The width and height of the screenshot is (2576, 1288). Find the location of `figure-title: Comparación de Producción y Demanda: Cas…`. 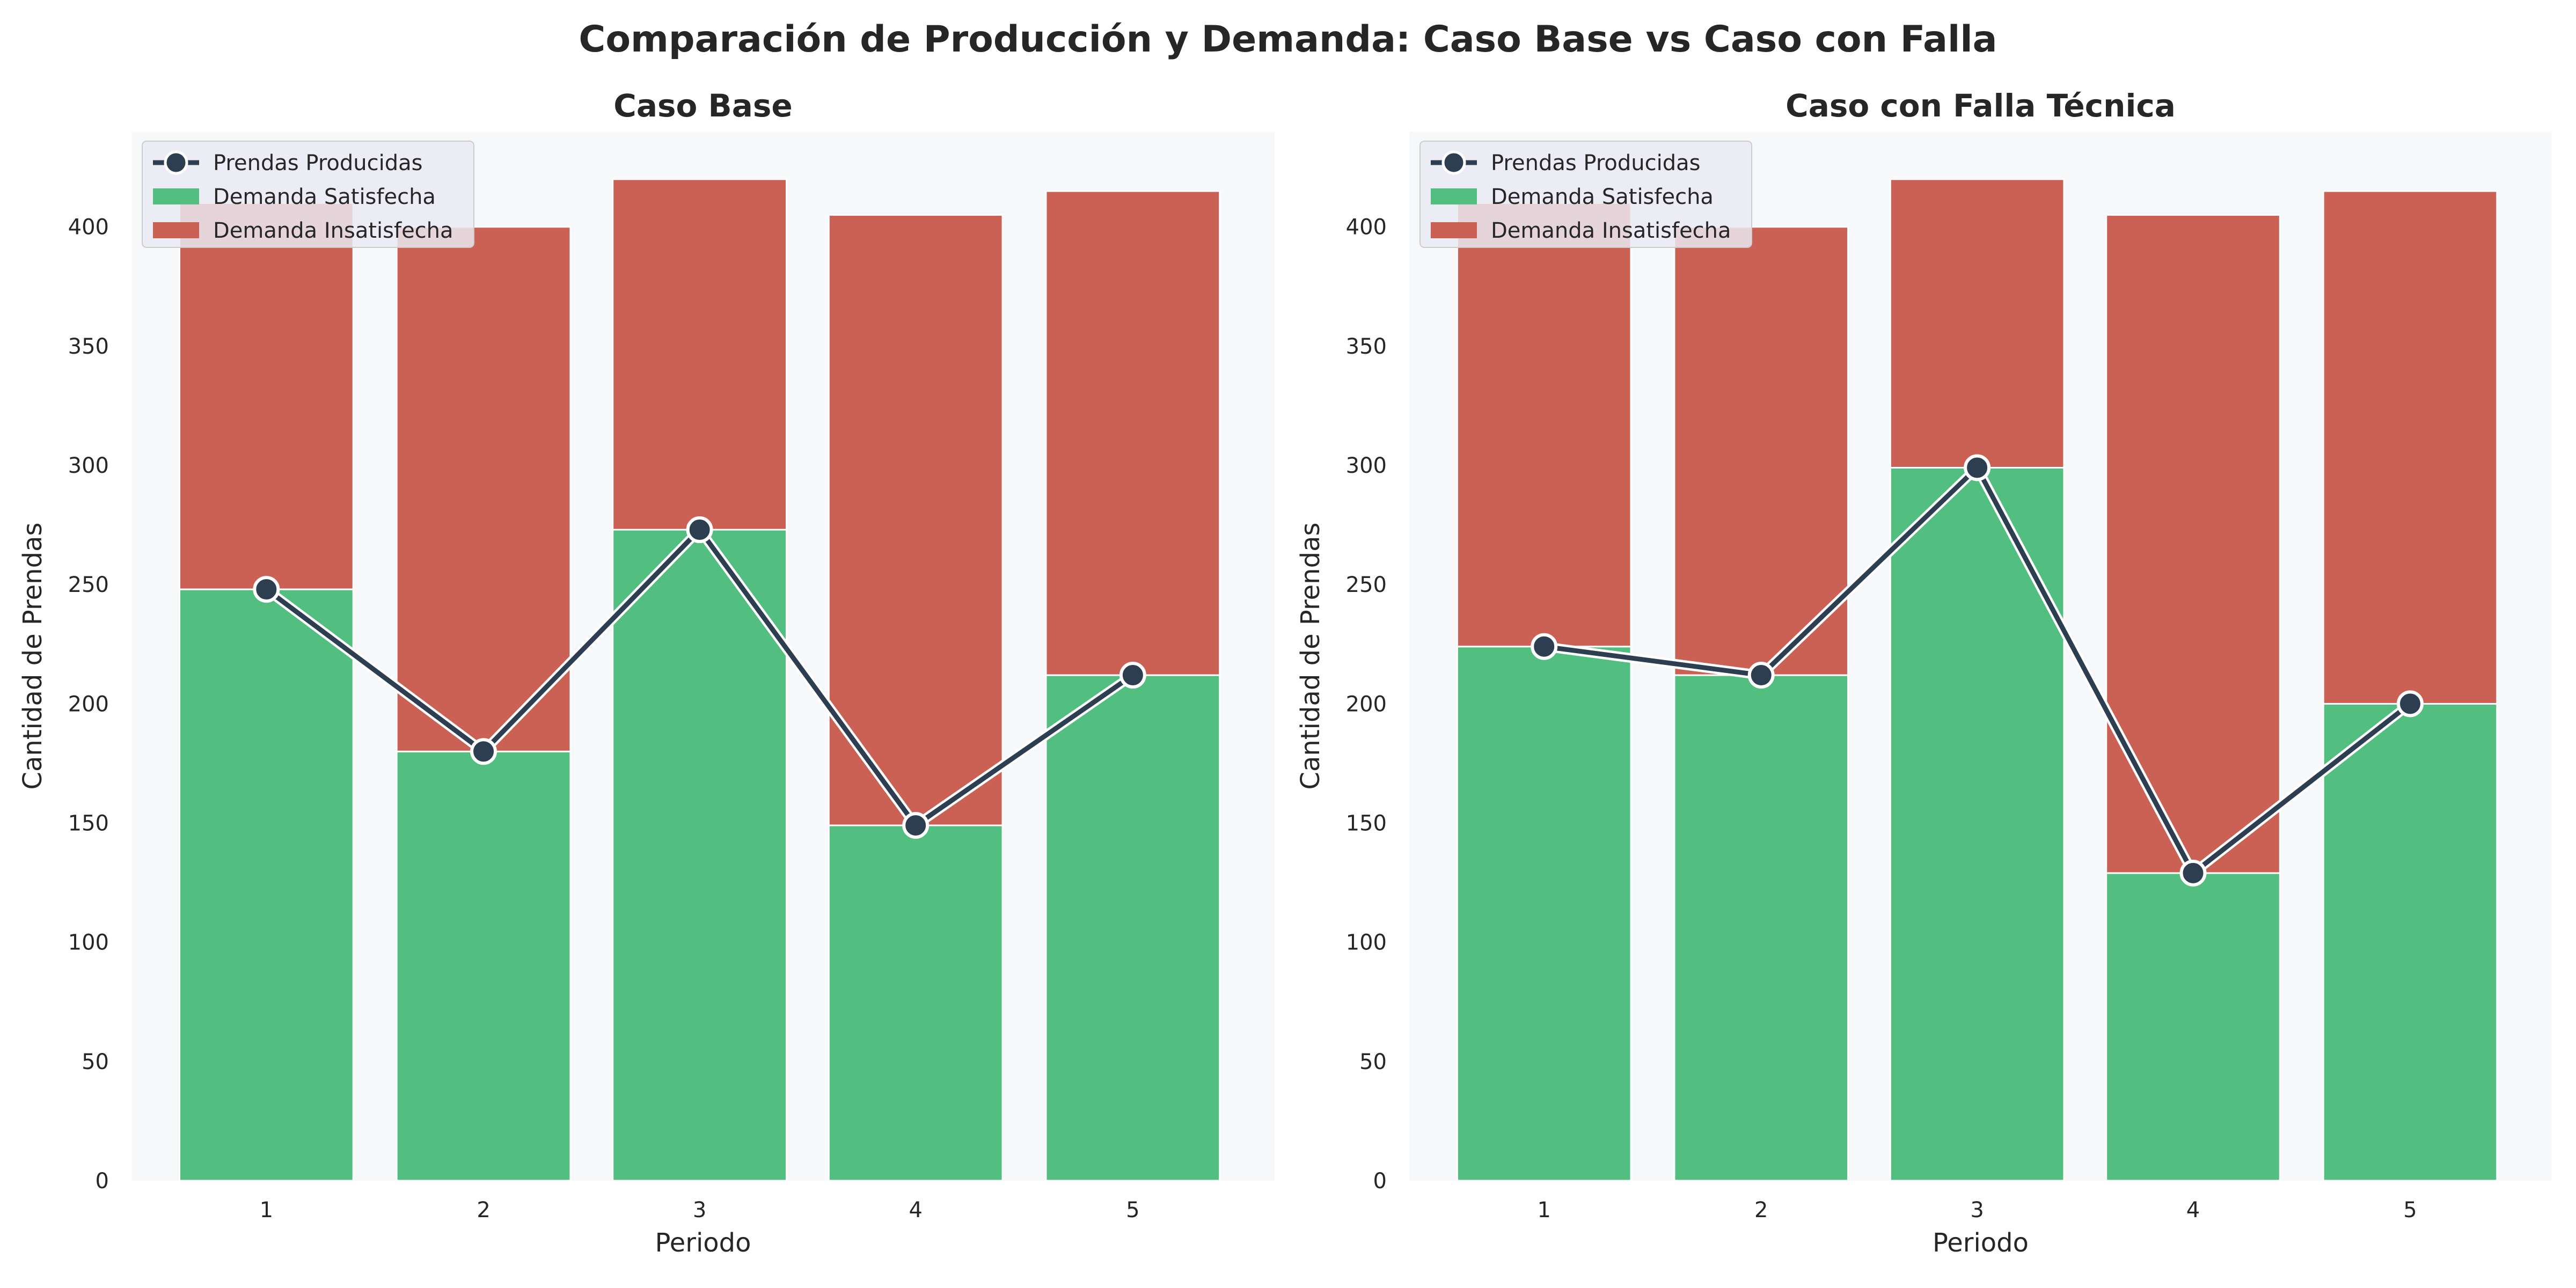

figure-title: Comparación de Producción y Demanda: Cas… is located at coordinates (1288, 39).